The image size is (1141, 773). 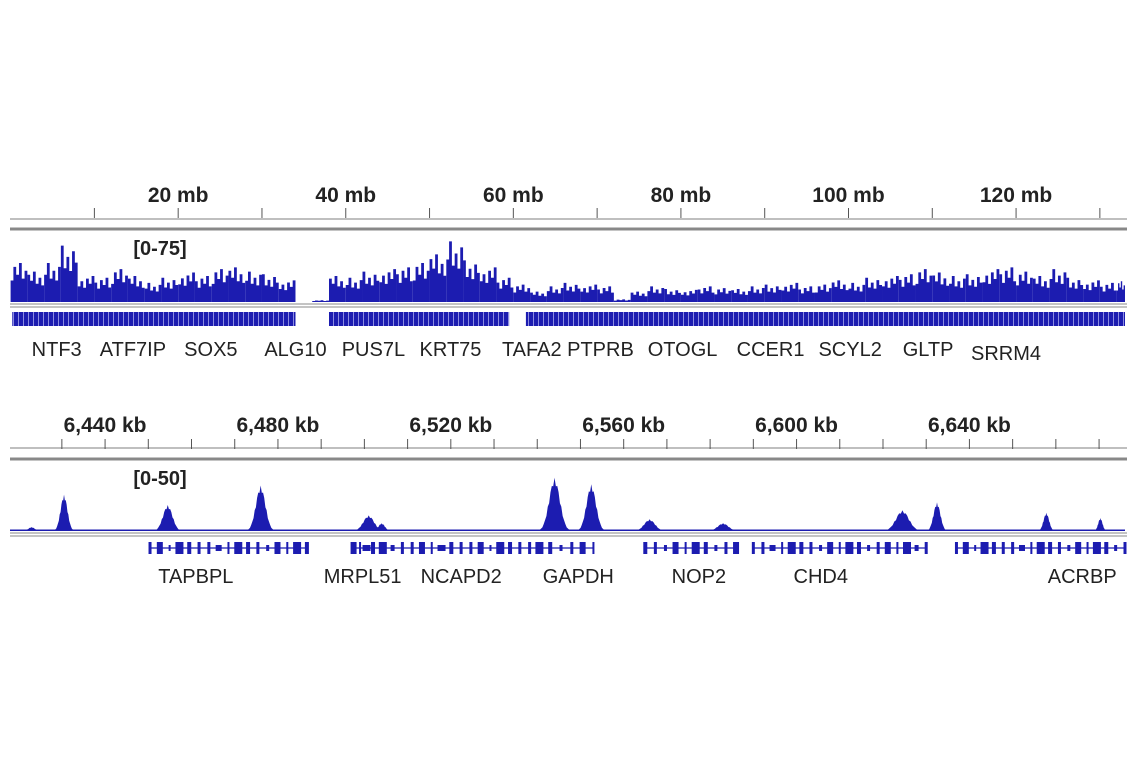 I want to click on gene-label: OTOGL, so click(x=683, y=350).